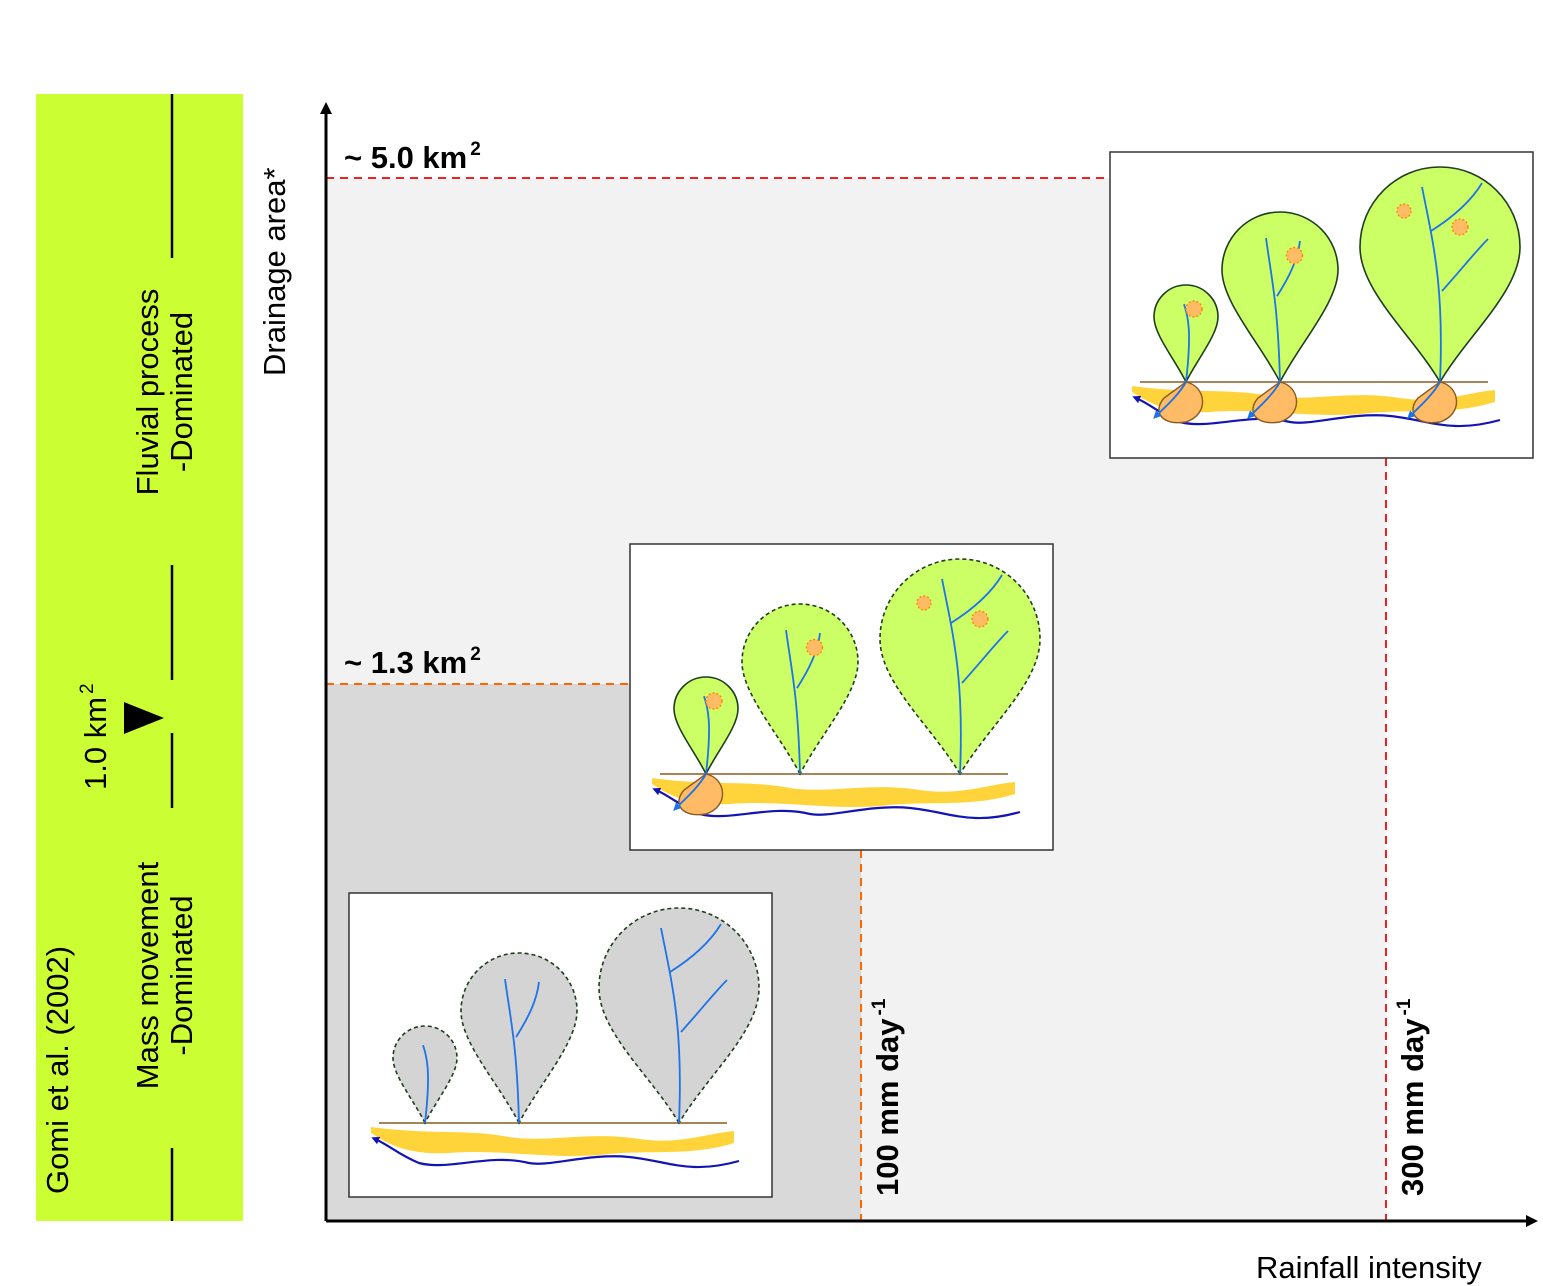 Image resolution: width=1543 pixels, height=1286 pixels. What do you see at coordinates (147, 975) in the screenshot?
I see `mass-label-line1: Mass movement` at bounding box center [147, 975].